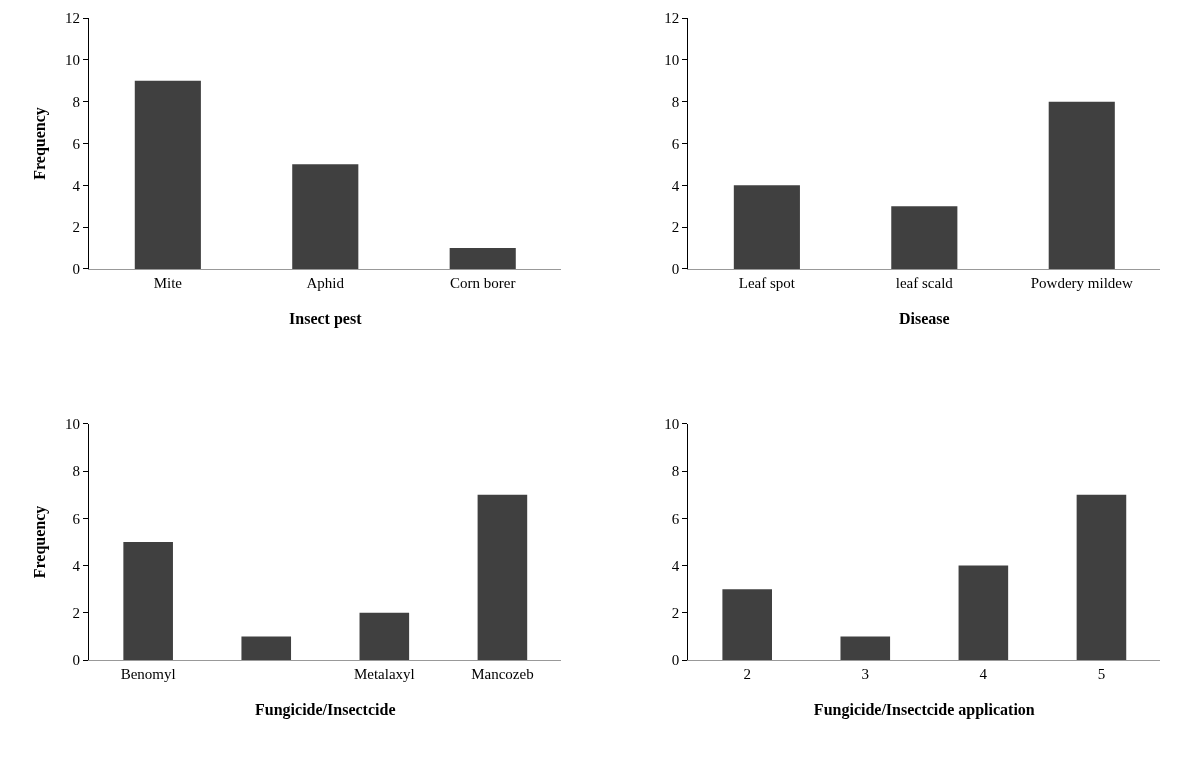 The height and width of the screenshot is (774, 1192). What do you see at coordinates (865, 674) in the screenshot?
I see `x-tick-label: 3` at bounding box center [865, 674].